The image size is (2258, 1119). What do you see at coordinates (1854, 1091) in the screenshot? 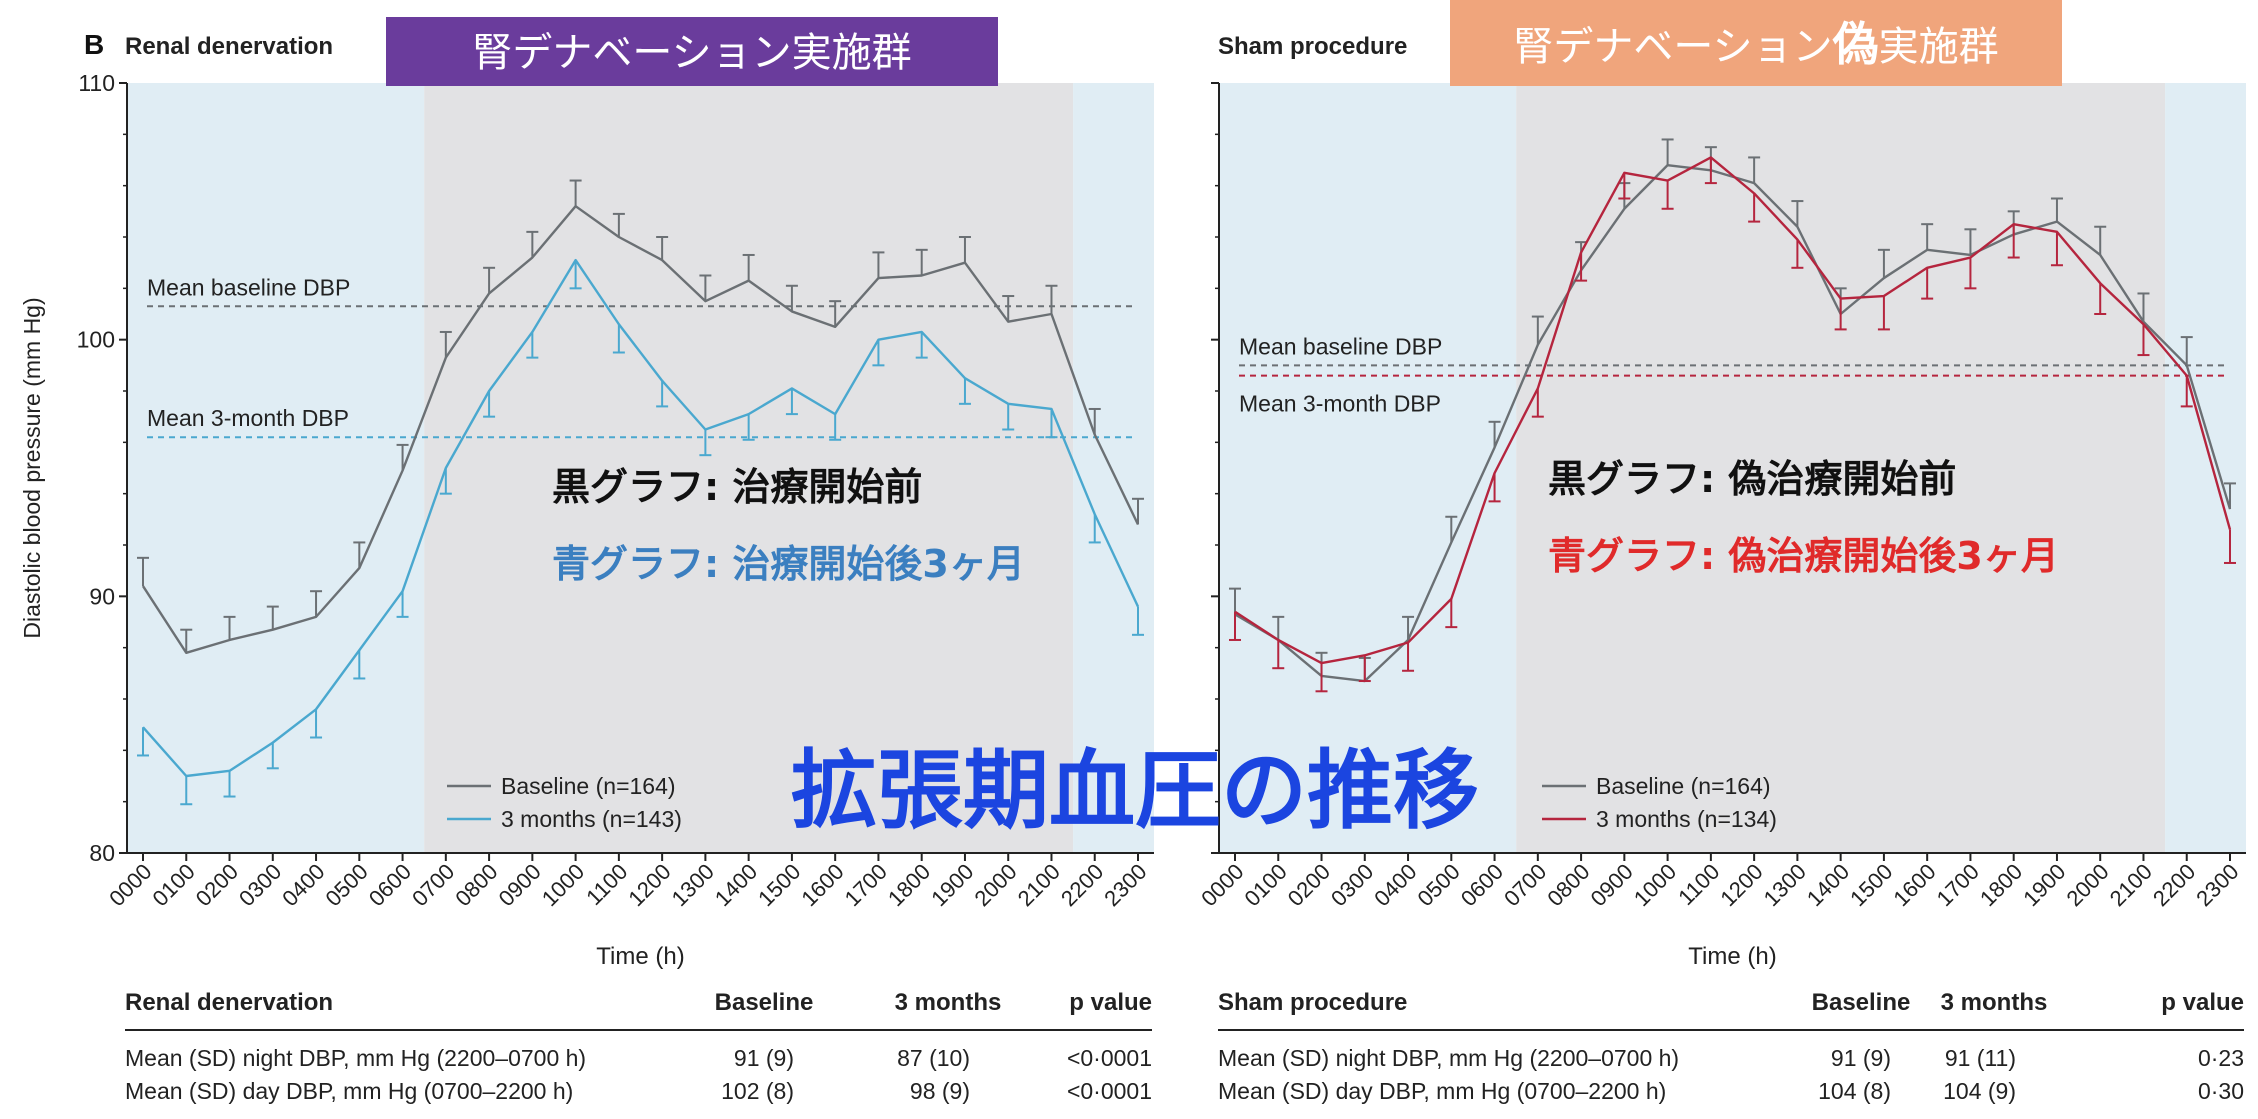
I see `table-cell: 104 (8)` at bounding box center [1854, 1091].